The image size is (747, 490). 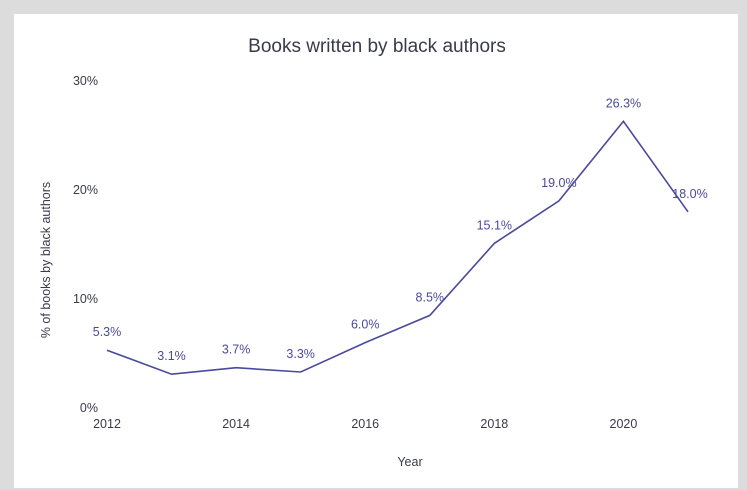 What do you see at coordinates (494, 424) in the screenshot?
I see `x-tick-label: 2018` at bounding box center [494, 424].